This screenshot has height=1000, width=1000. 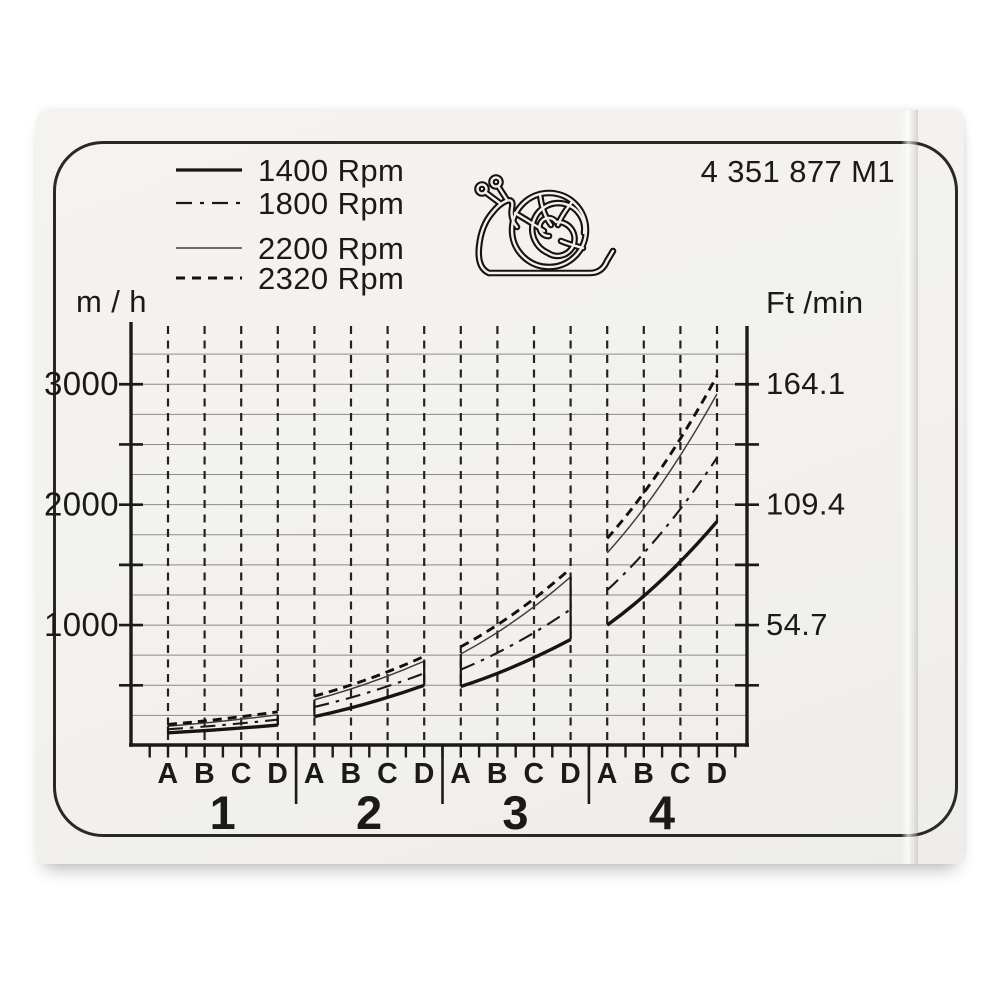 What do you see at coordinates (806, 504) in the screenshot?
I see `right-axis-tick-label: 109.4` at bounding box center [806, 504].